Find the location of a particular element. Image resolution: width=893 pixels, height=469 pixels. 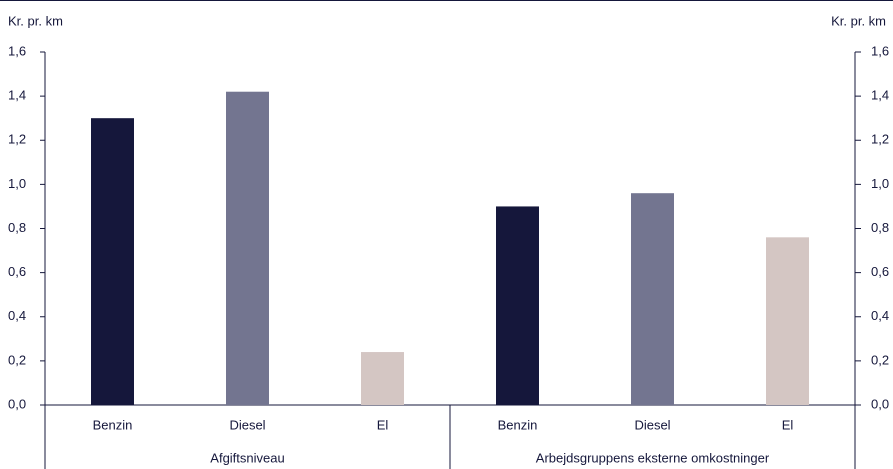

y2-tick-label: 0,8 is located at coordinates (880, 227).